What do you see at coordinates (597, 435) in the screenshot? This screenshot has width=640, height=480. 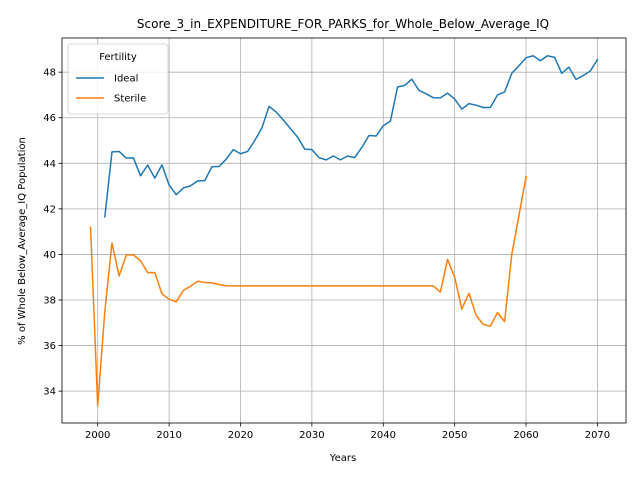 I see `x-tick-label: 2070` at bounding box center [597, 435].